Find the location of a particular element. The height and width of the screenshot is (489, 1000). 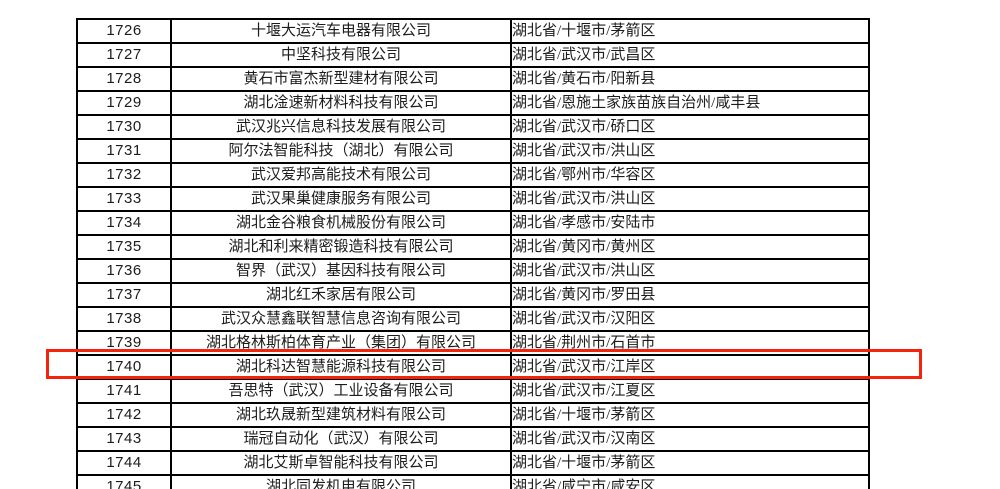

table-row: 1727 中坚科技有限公司 湖北省/武汉市/武昌区 is located at coordinates (473, 55).